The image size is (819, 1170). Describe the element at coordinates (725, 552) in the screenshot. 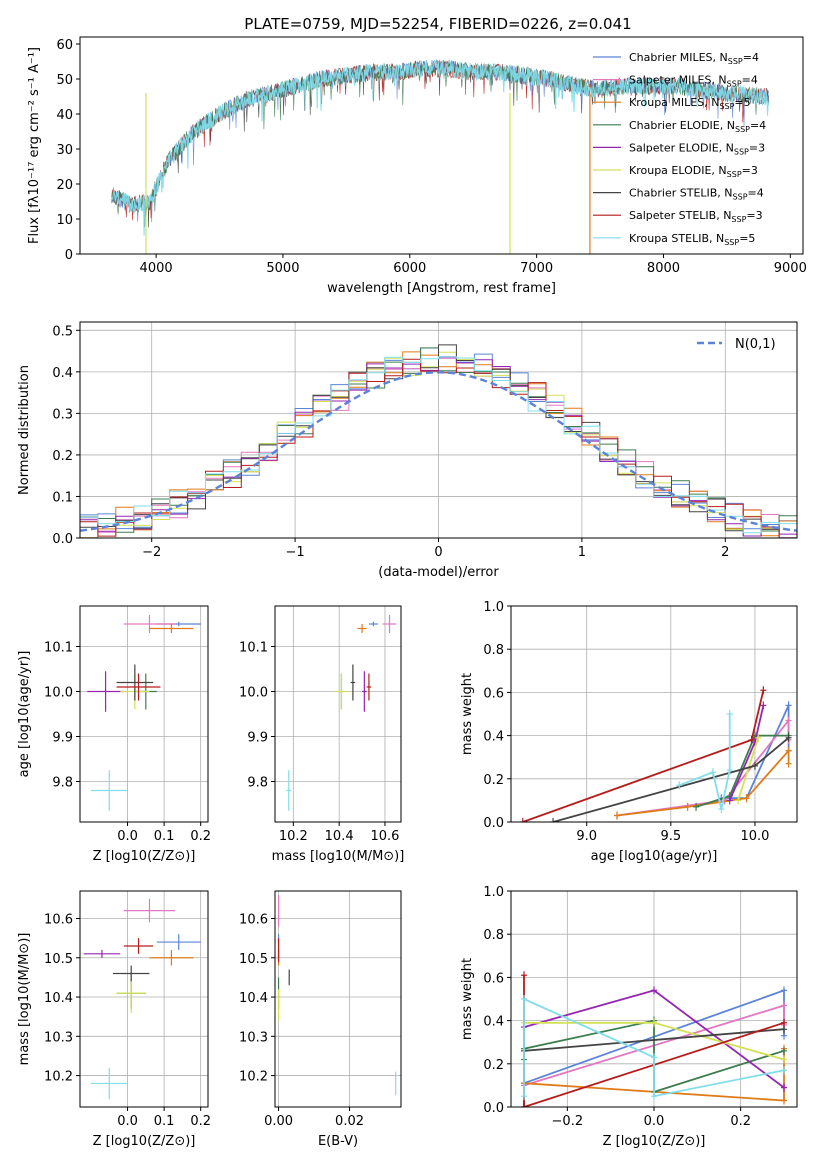

I see `x-tick-label: 2` at that location.